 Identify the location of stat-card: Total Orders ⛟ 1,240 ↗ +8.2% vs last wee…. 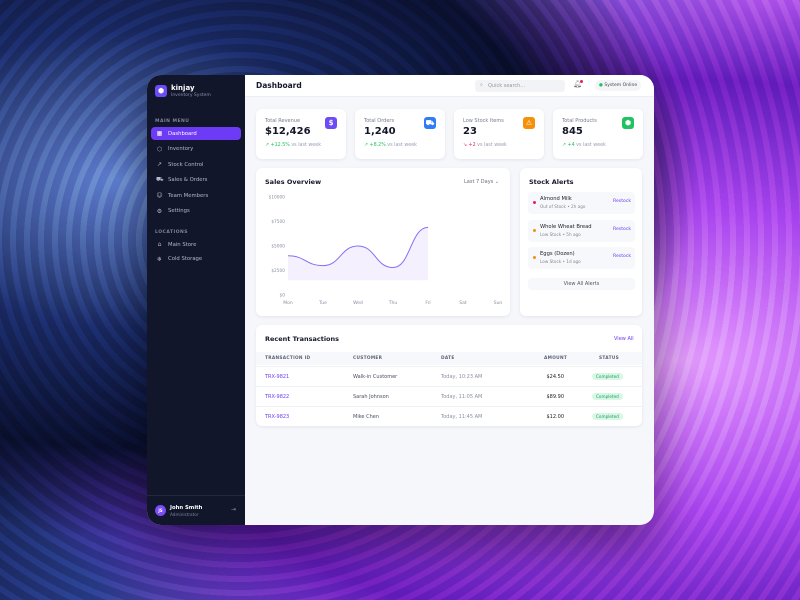
(400, 134).